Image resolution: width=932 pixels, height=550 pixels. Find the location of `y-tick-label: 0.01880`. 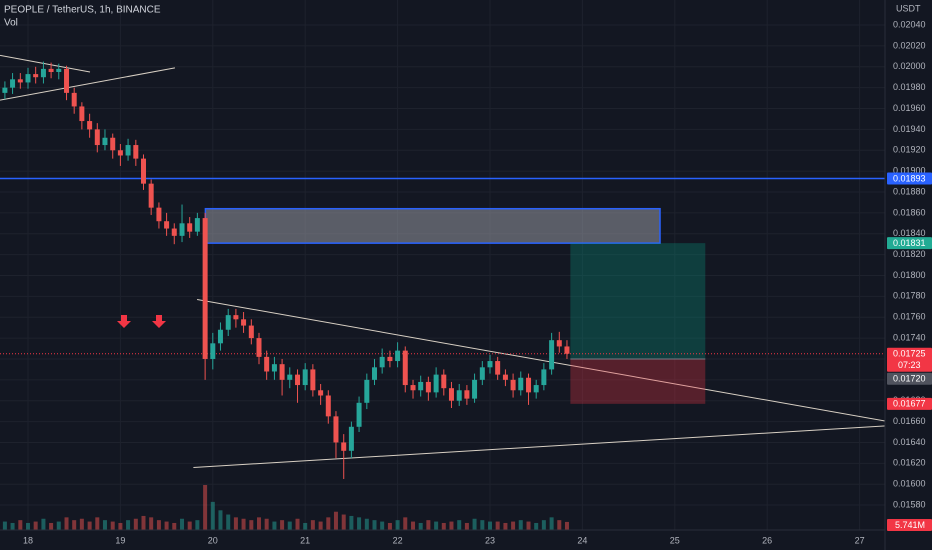

y-tick-label: 0.01880 is located at coordinates (909, 191).